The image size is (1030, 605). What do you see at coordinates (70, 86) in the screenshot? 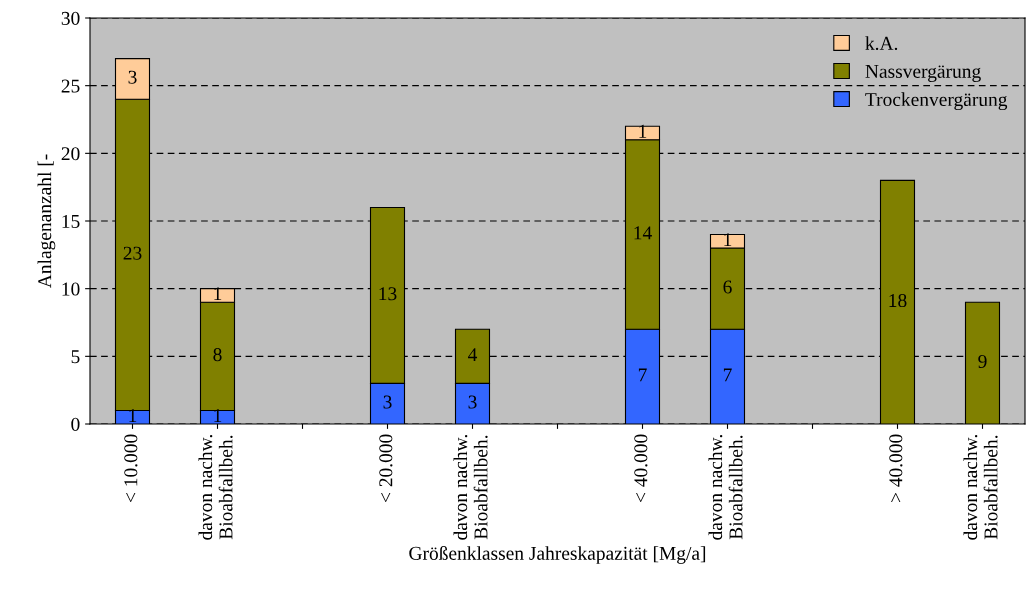
I see `y-tick-label: 25` at bounding box center [70, 86].